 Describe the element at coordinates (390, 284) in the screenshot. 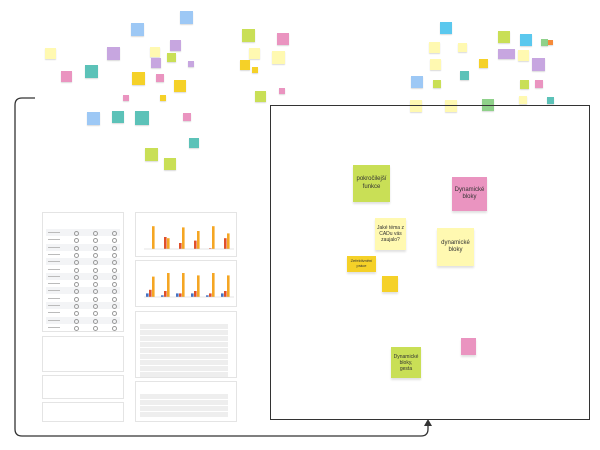

I see `sticky-note-small-yellow` at that location.